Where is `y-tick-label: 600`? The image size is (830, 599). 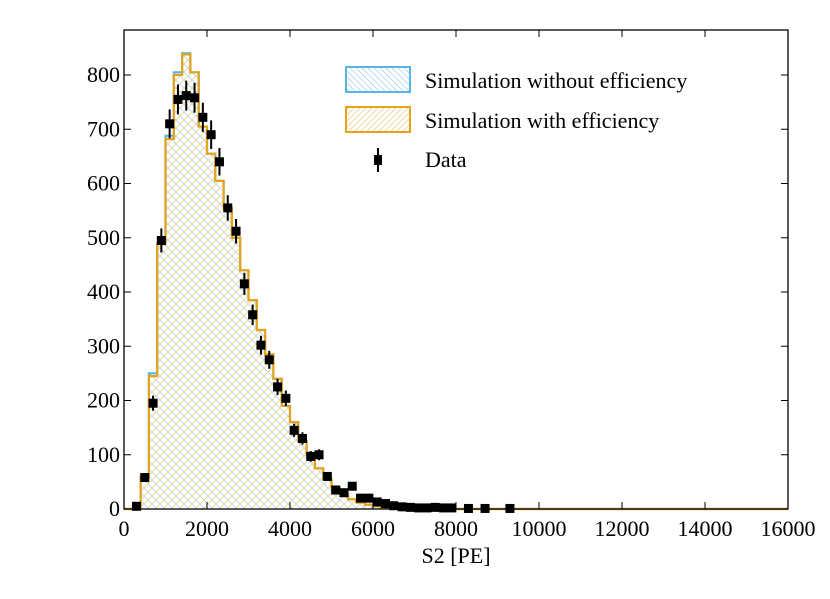 y-tick-label: 600 is located at coordinates (103, 183).